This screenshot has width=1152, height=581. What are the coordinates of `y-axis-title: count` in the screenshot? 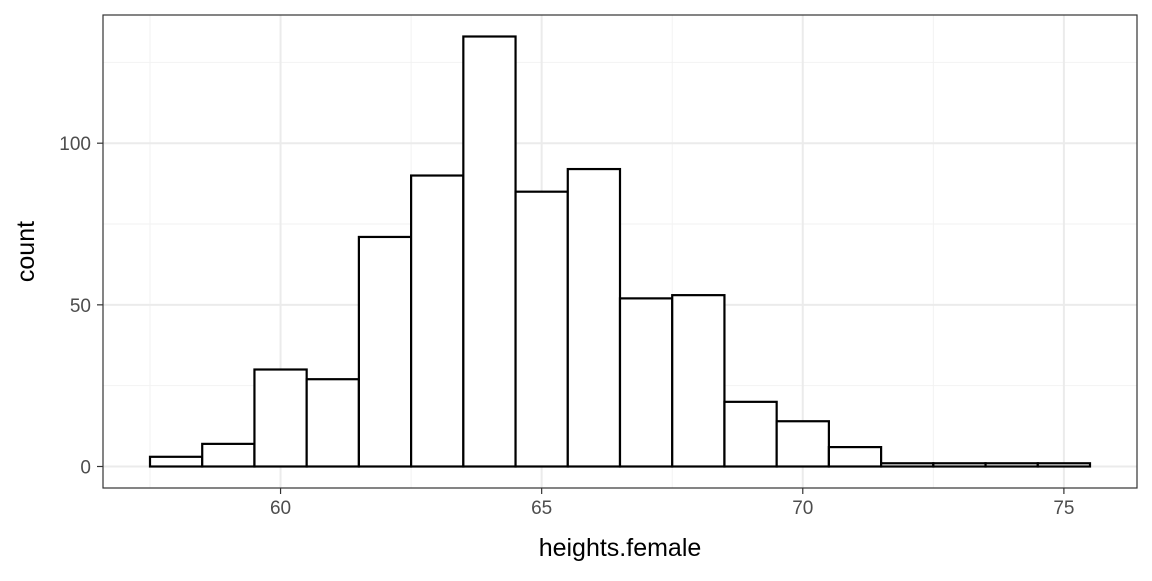 It's located at (26, 251).